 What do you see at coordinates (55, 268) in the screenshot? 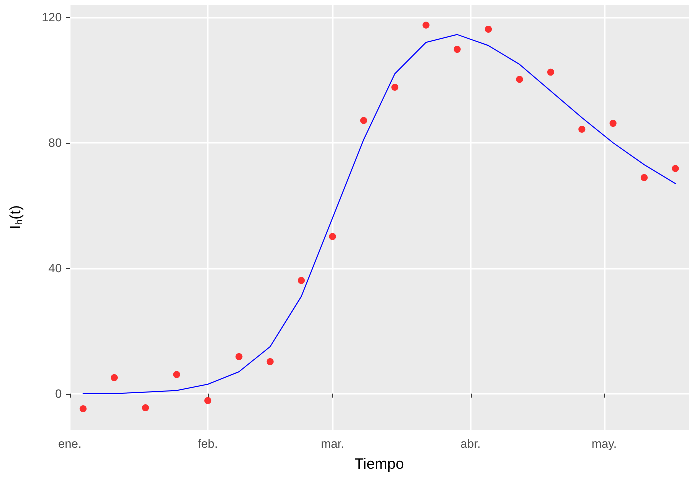
I see `y-tick-label: 40` at bounding box center [55, 268].